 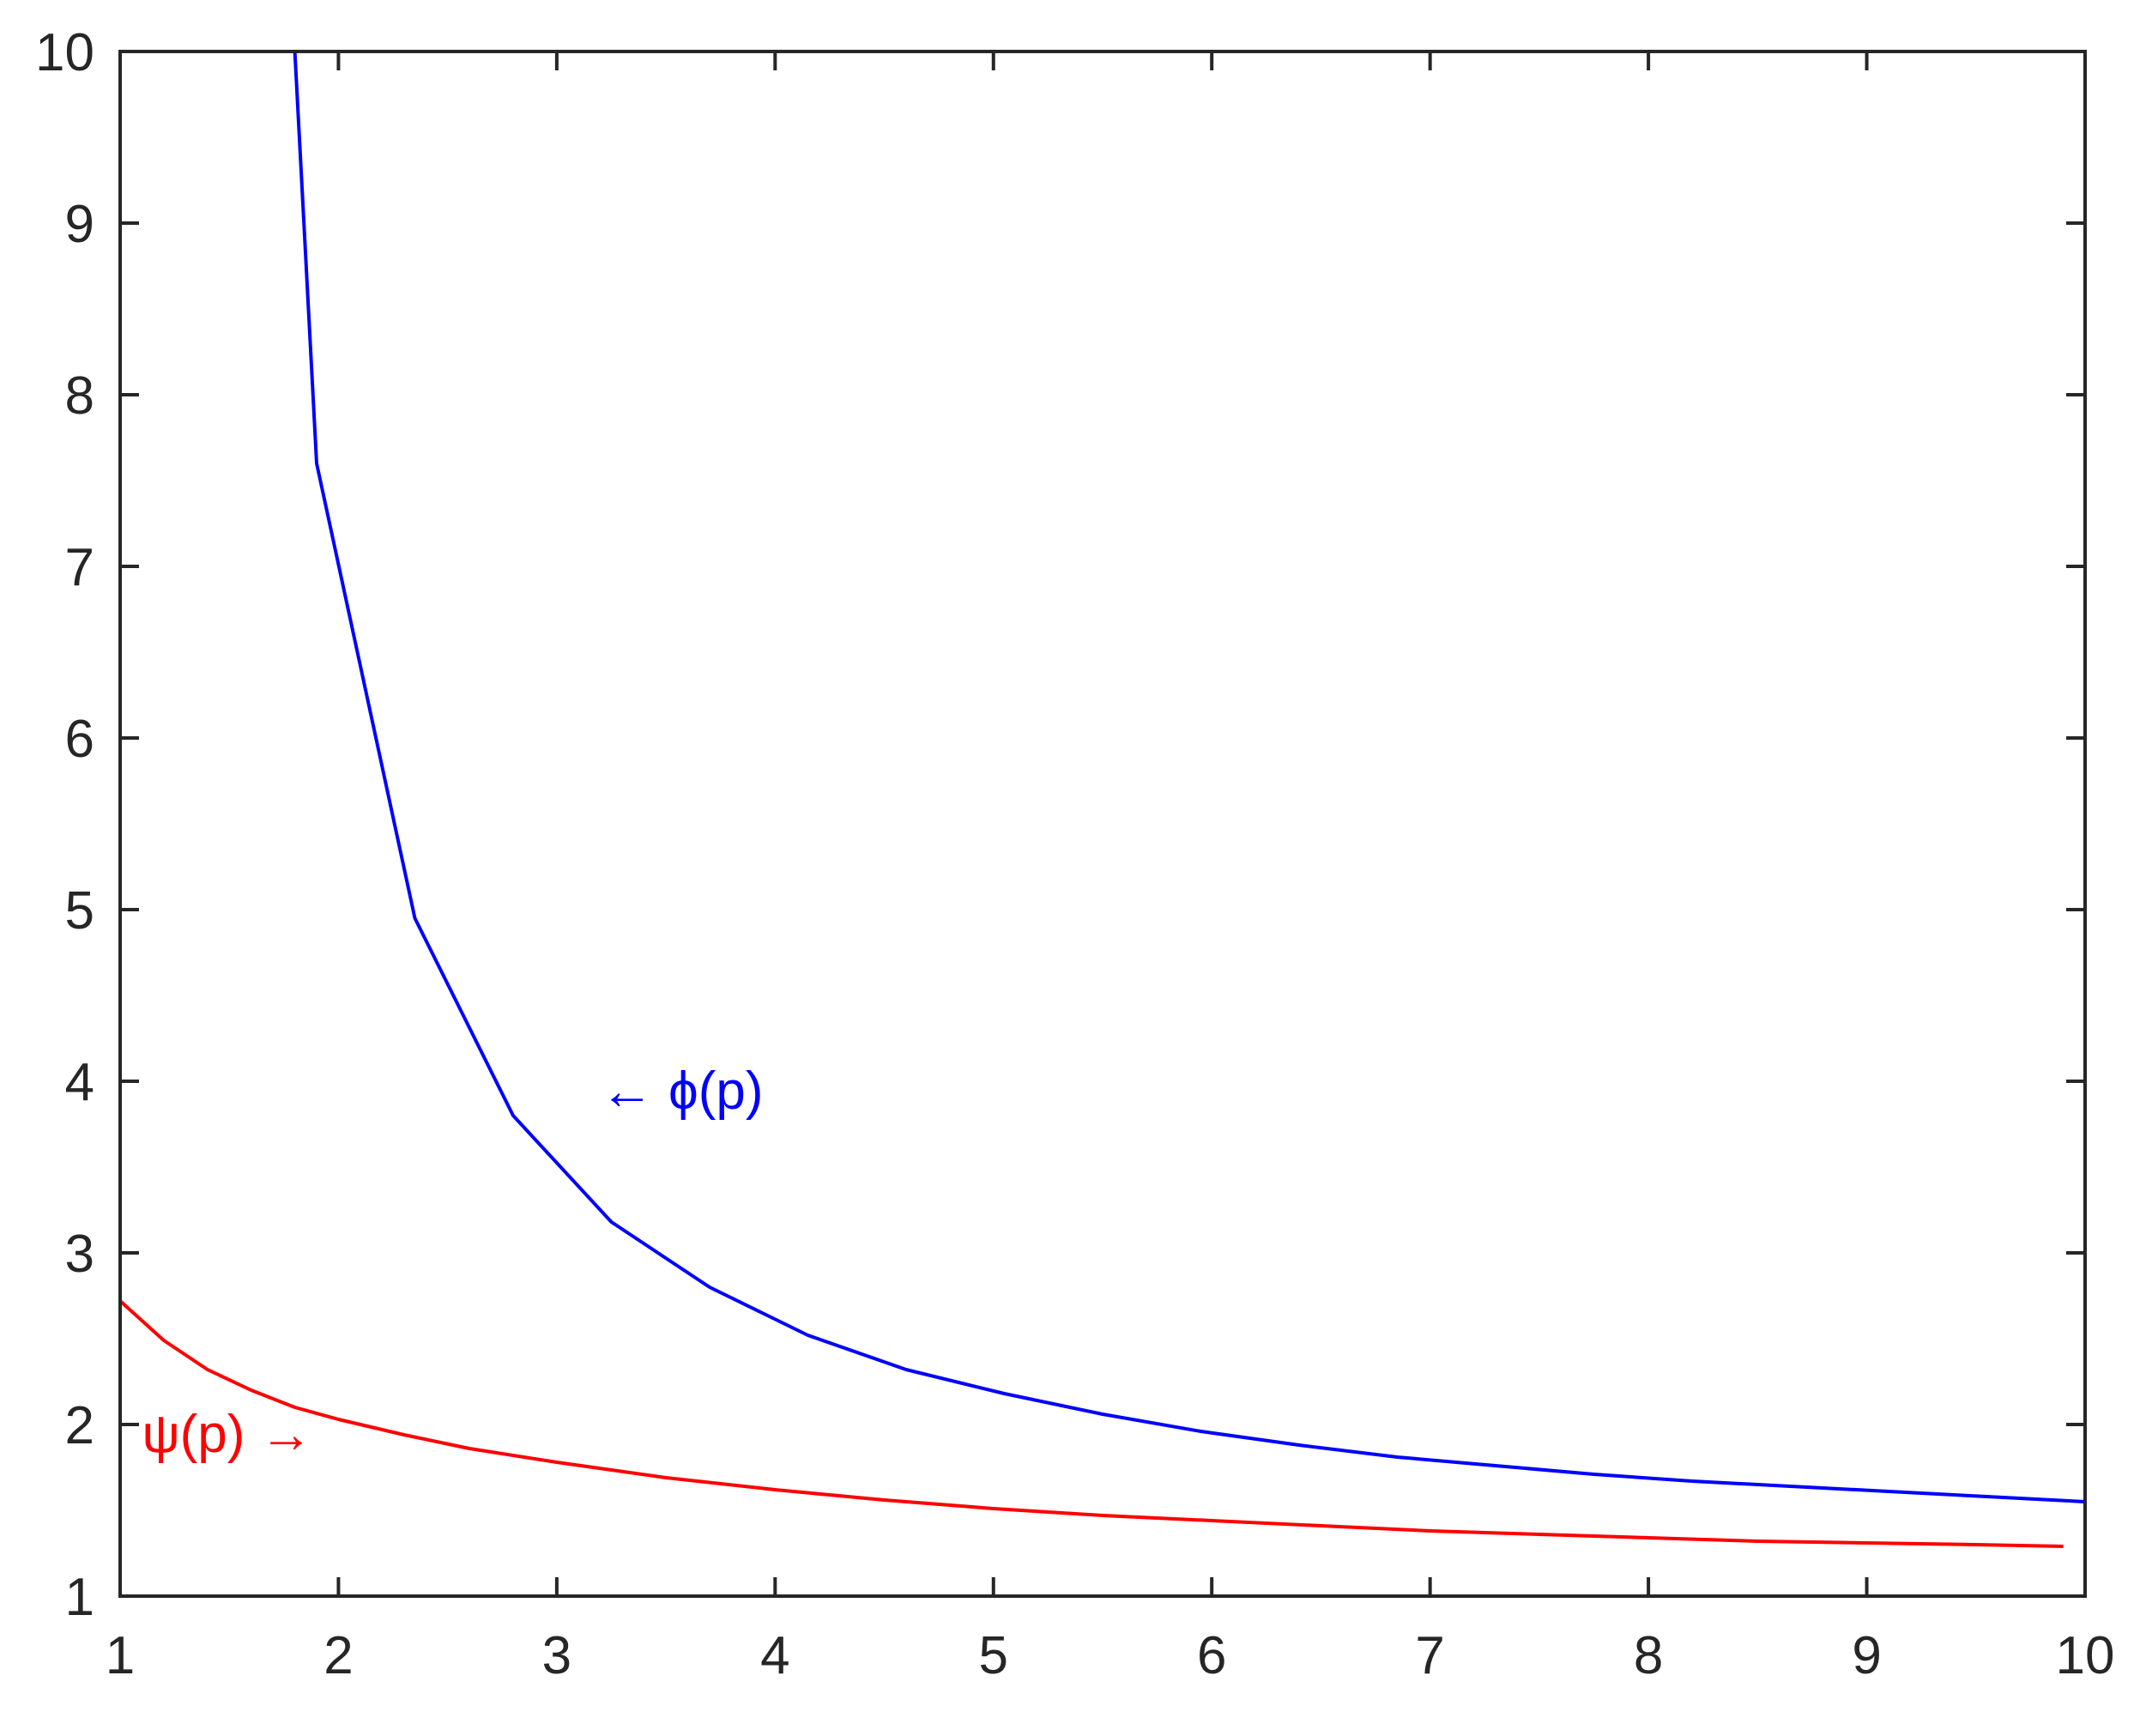 I want to click on annotation-layer: ← ϕ(p) ψ(p) →, so click(x=453, y=1263).